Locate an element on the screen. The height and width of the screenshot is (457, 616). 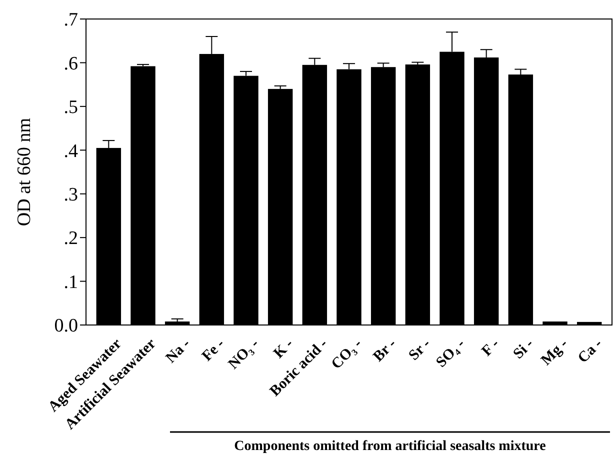
y-axis-title: OD at 660 nm is located at coordinates (24, 172).